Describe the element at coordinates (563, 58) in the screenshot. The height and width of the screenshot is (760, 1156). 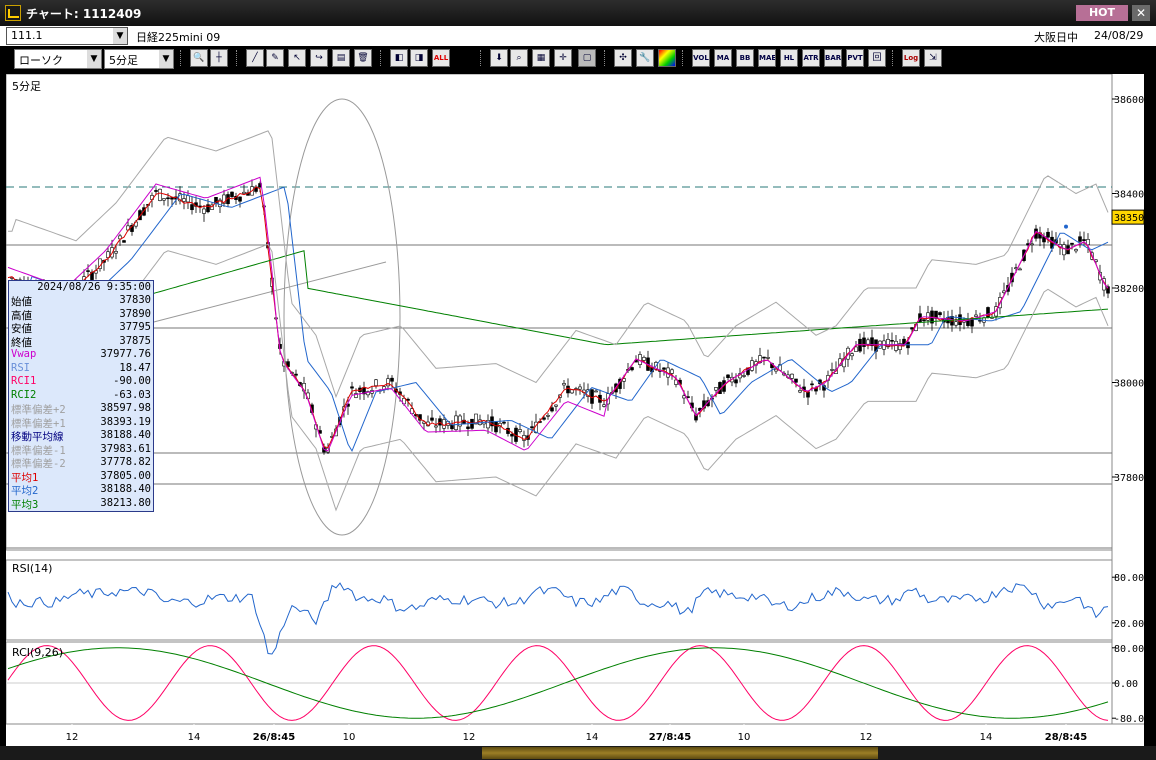
I see `center-icon: ✛` at that location.